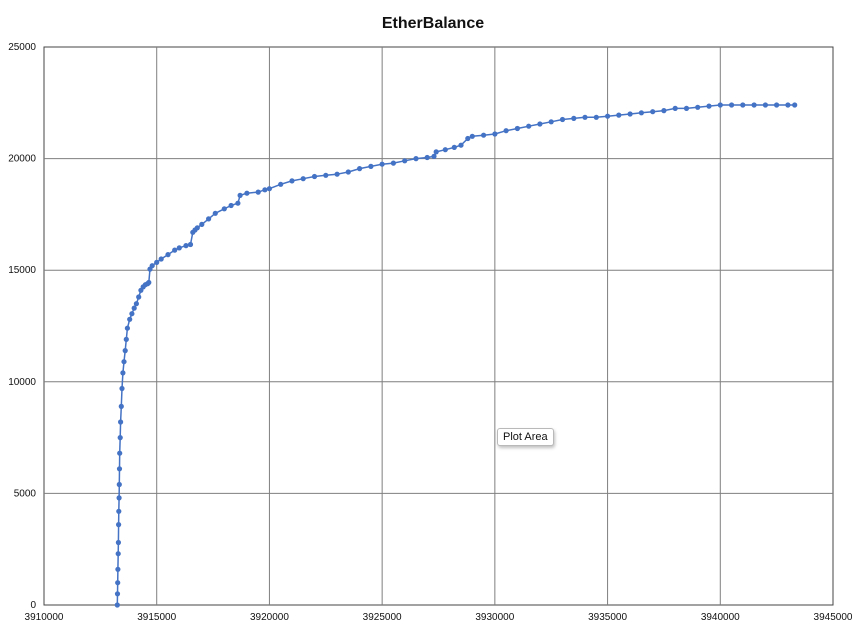  Describe the element at coordinates (22, 382) in the screenshot. I see `y-tick-label: 10000` at that location.